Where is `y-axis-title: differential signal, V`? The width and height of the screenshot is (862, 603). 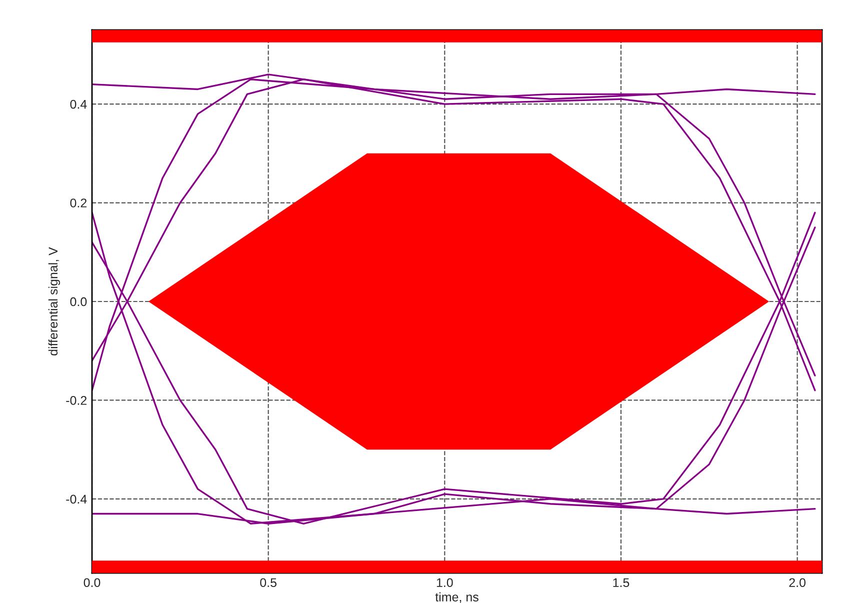
y-axis-title: differential signal, V is located at coordinates (54, 301).